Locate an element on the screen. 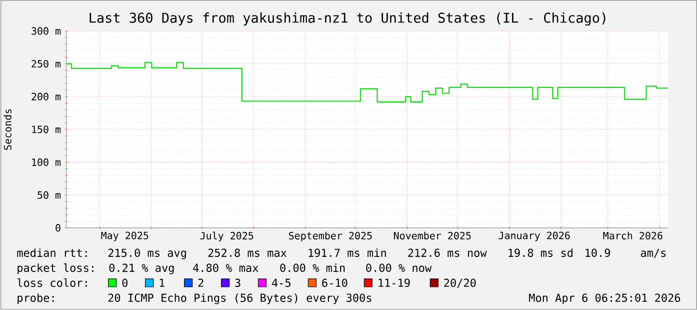 Image resolution: width=697 pixels, height=310 pixels. y-tick-label: 250 m is located at coordinates (46, 64).